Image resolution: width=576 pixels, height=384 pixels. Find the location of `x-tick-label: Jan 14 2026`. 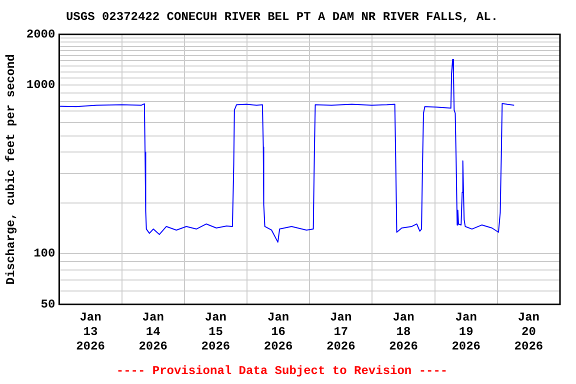

x-tick-label: Jan 14 2026 is located at coordinates (153, 332).